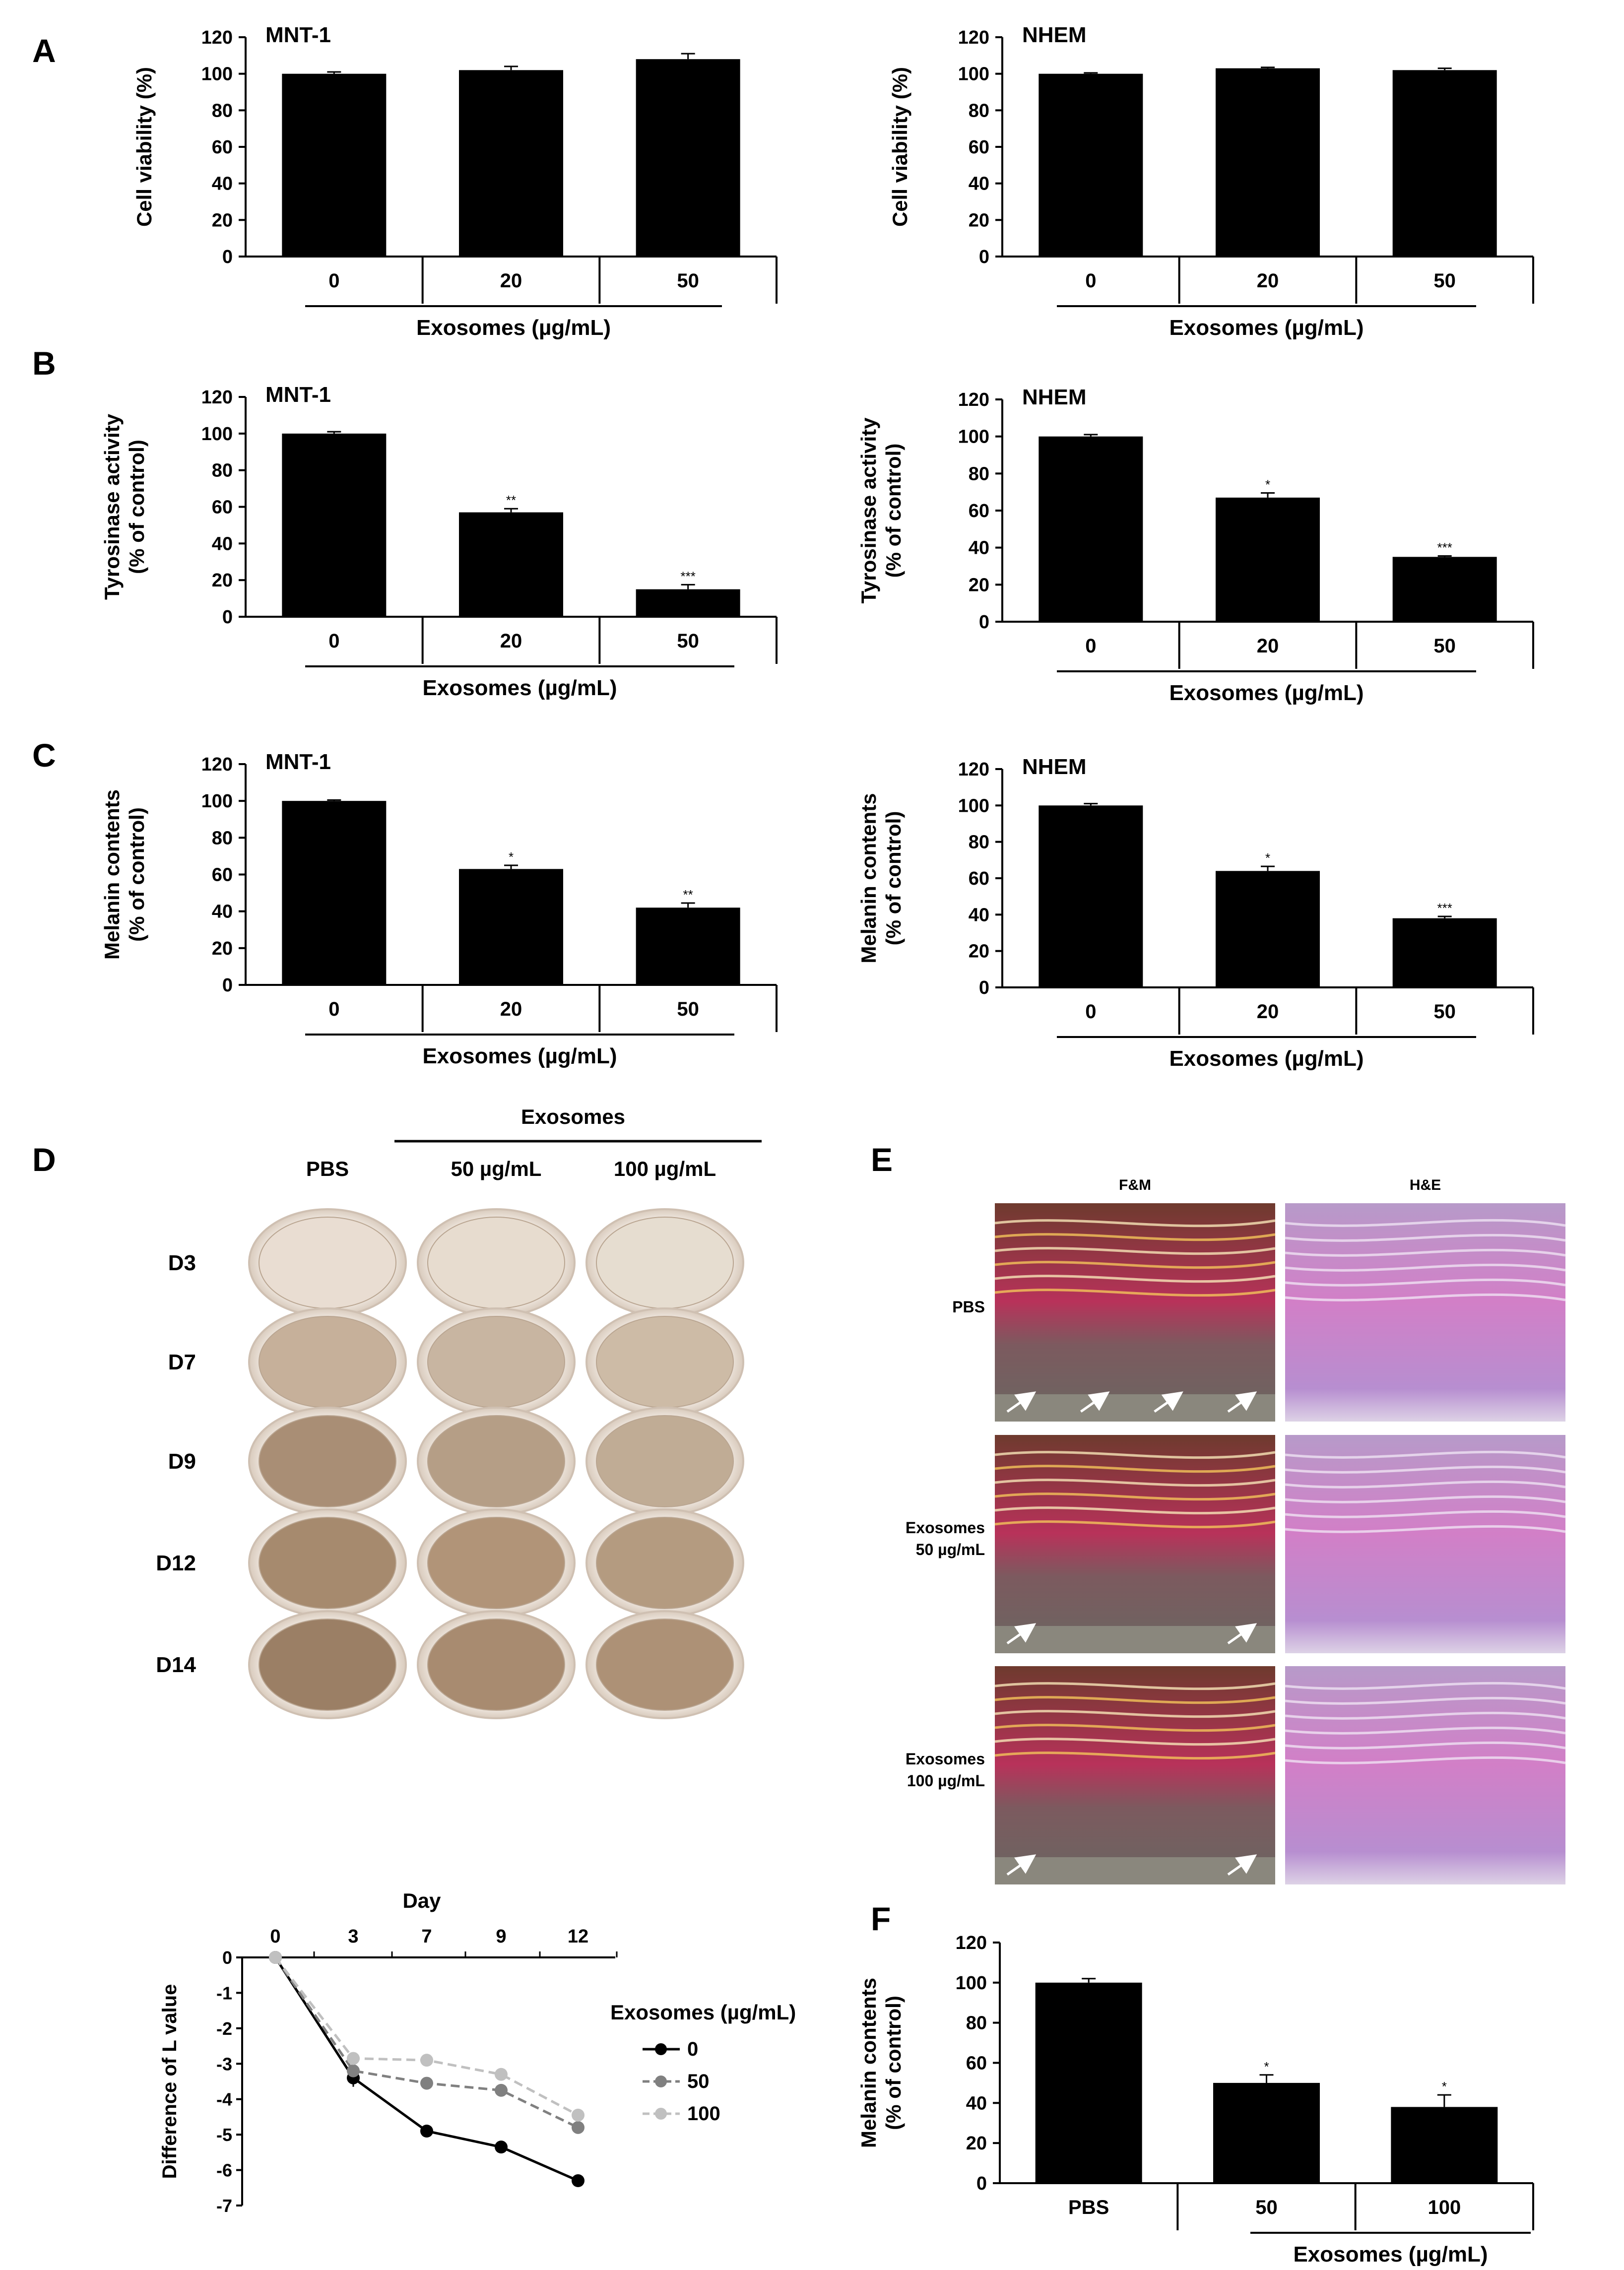 This screenshot has height=2270, width=1624. What do you see at coordinates (224, 2064) in the screenshot?
I see `y-tick-label: -3` at bounding box center [224, 2064].